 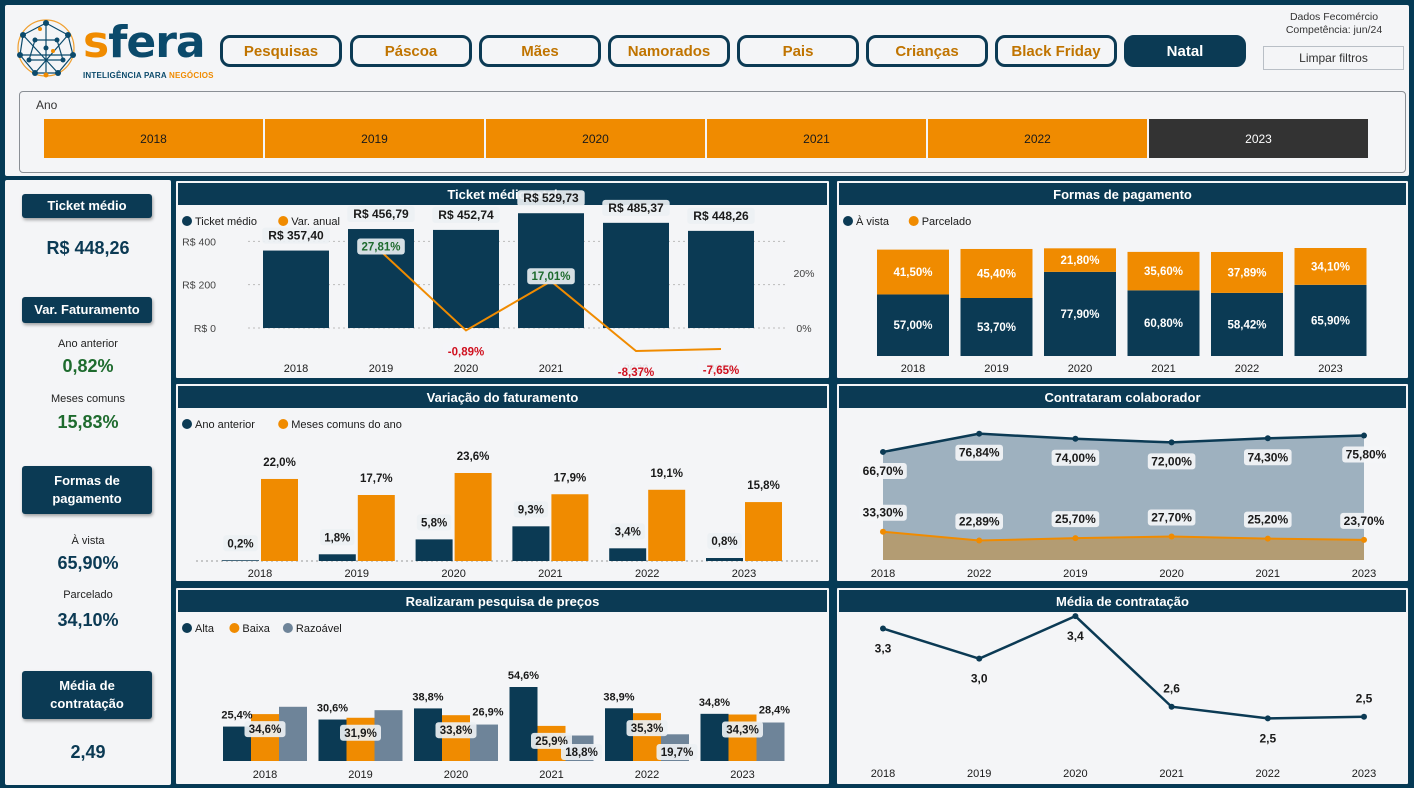 I want to click on kpi-fat-common-value: 15,83%, so click(x=88, y=422).